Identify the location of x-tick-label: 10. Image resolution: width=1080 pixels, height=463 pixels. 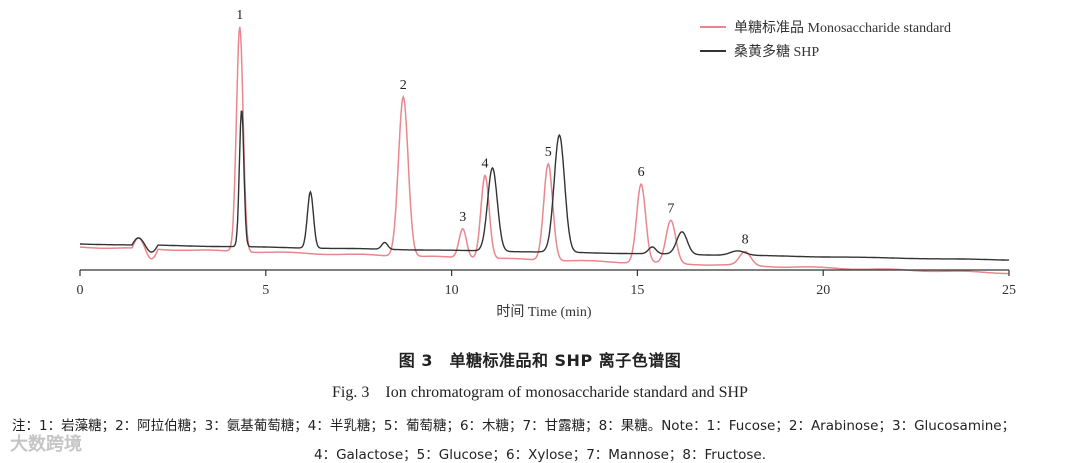
(452, 290).